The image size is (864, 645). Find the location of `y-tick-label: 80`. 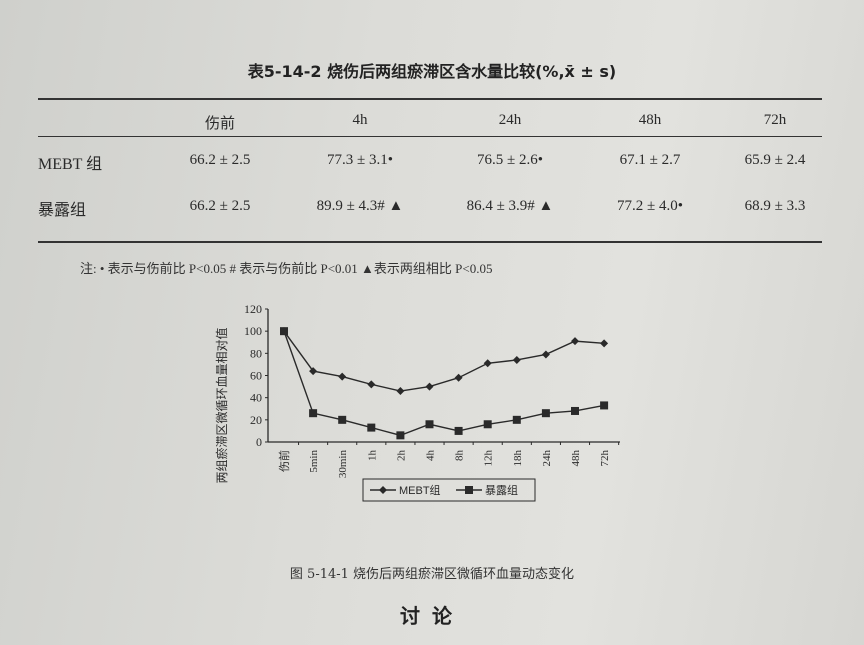

y-tick-label: 80 is located at coordinates (256, 353).